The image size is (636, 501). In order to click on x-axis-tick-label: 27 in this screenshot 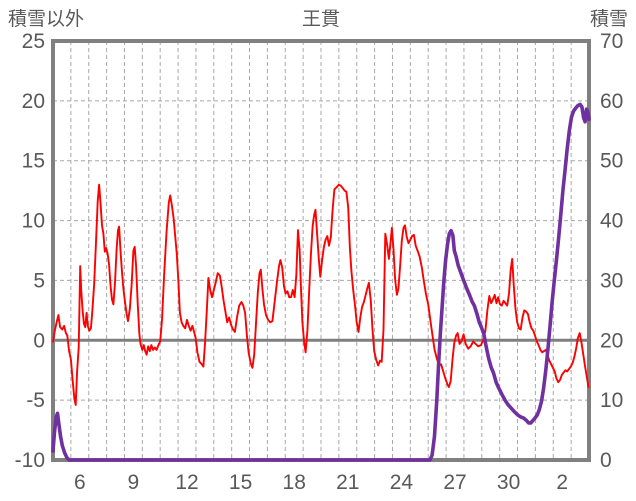, I will do `click(454, 482)`.